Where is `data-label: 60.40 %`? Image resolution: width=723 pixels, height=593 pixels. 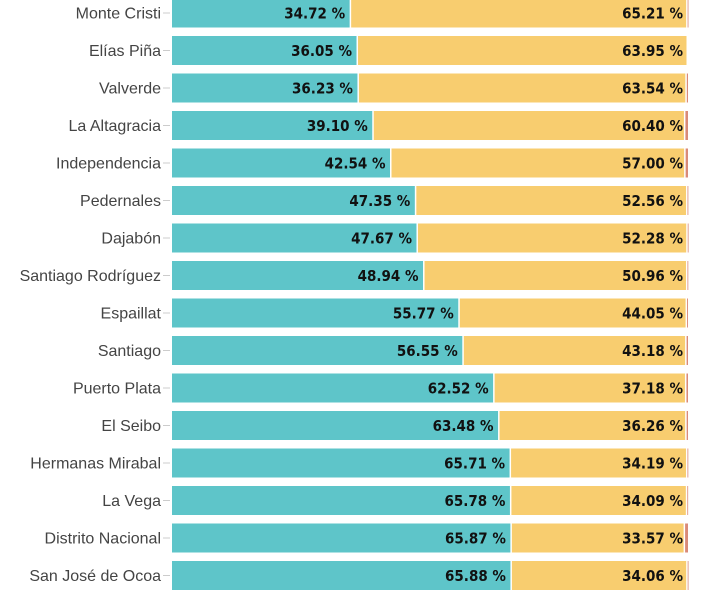 data-label: 60.40 % is located at coordinates (652, 126).